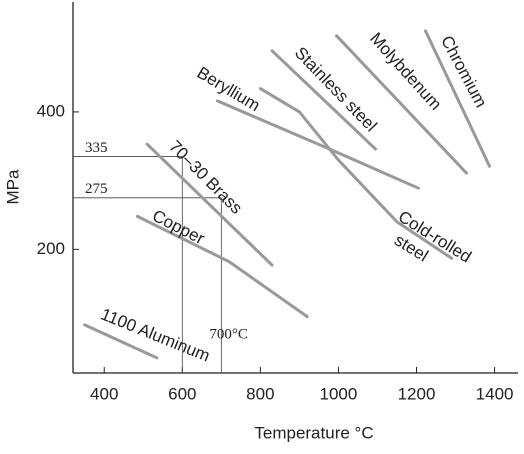 Image resolution: width=524 pixels, height=454 pixels. Describe the element at coordinates (104, 393) in the screenshot. I see `x-tick-label: 400` at that location.